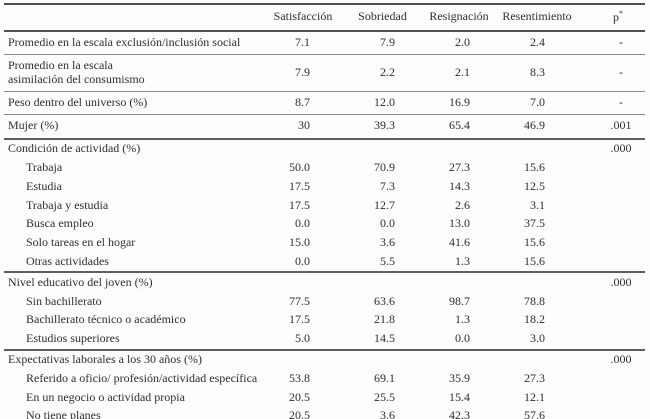  I want to click on table-row: Sin bachillerato 77.5 63.6 98.7 78.8, so click(324, 301).